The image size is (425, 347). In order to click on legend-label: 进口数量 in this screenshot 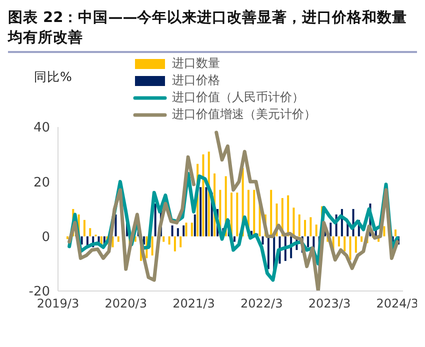, I will do `click(196, 63)`.